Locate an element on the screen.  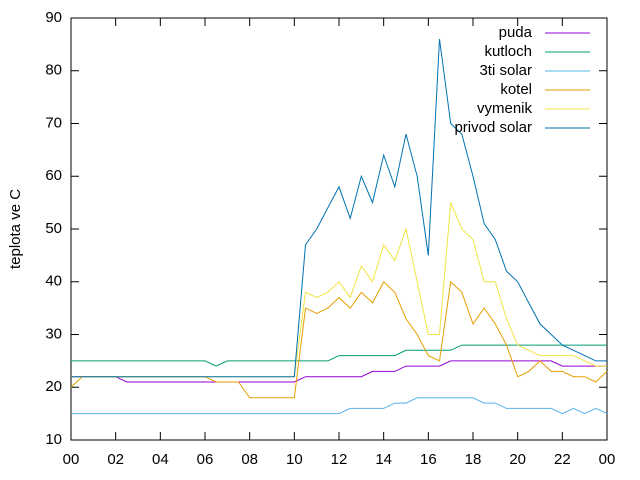
x-tick-label: 22 is located at coordinates (562, 459).